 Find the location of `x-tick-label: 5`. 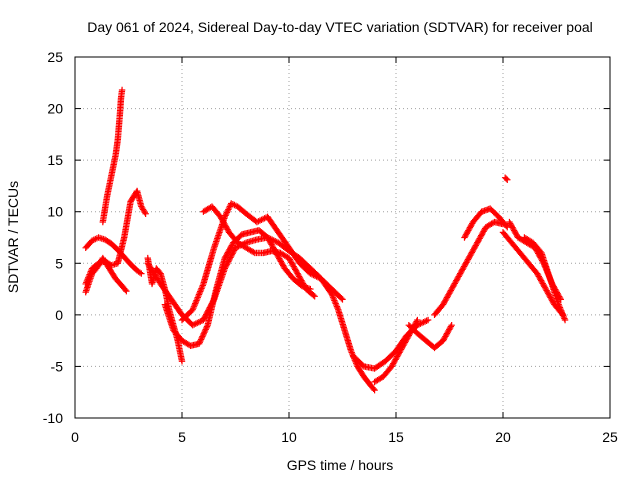

x-tick-label: 5 is located at coordinates (182, 437).